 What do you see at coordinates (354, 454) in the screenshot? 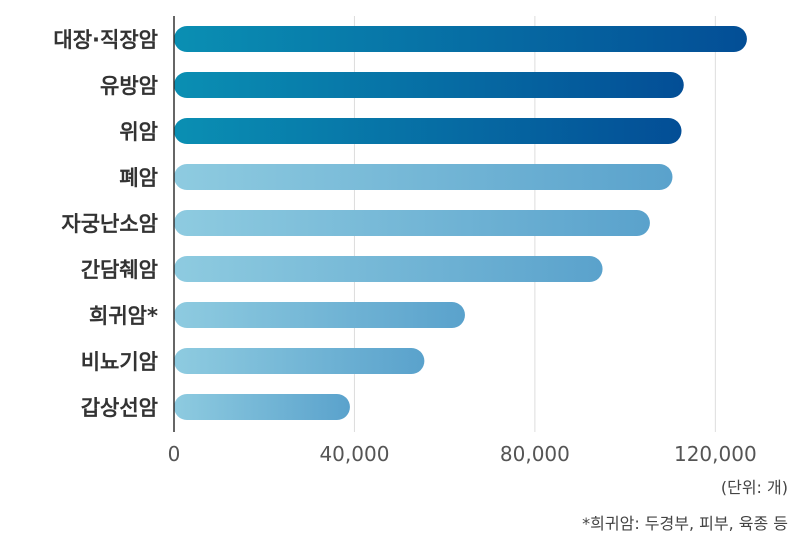
I see `x-tick-label: 40,000` at bounding box center [354, 454].